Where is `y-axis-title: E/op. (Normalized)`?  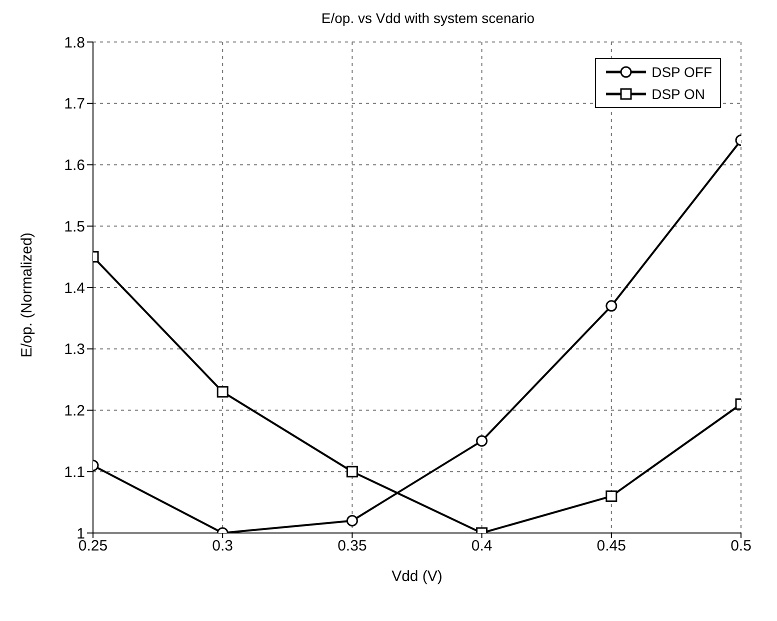
y-axis-title: E/op. (Normalized) is located at coordinates (27, 295).